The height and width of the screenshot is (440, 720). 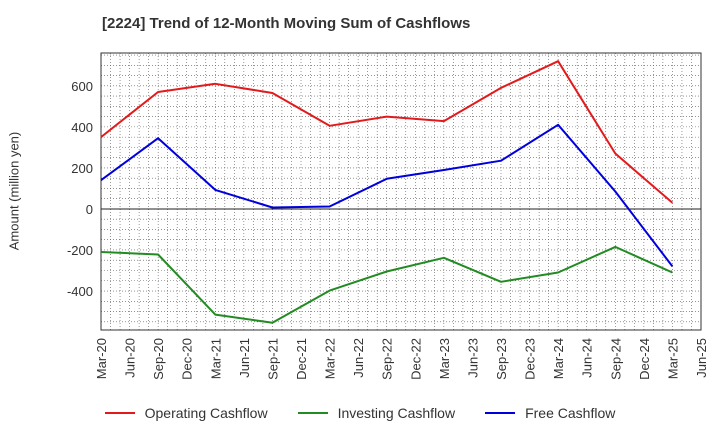 I want to click on legend-item: Operating Cashflow, so click(x=186, y=413).